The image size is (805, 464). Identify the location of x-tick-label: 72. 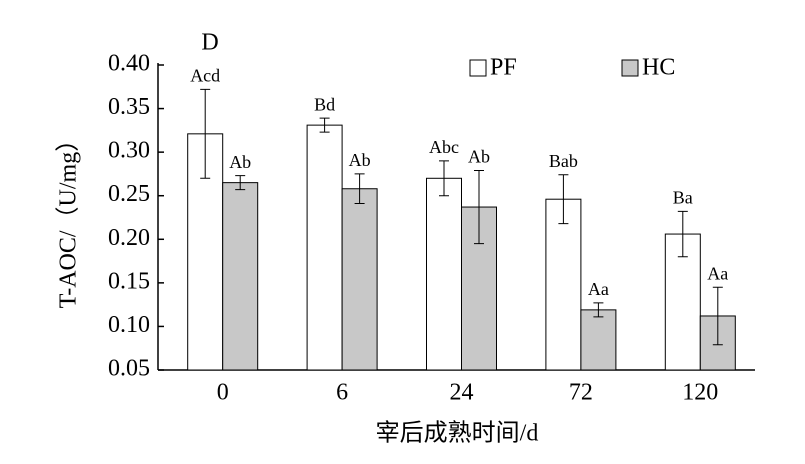
(581, 393).